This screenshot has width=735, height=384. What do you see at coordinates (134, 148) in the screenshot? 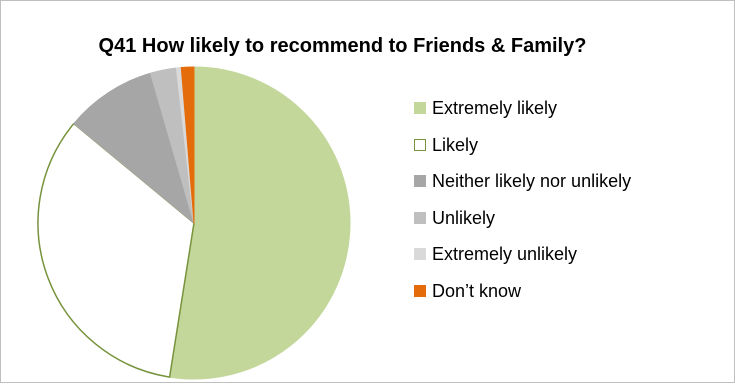
I see `pie-slice-neither-likely-nor-unlikely` at bounding box center [134, 148].